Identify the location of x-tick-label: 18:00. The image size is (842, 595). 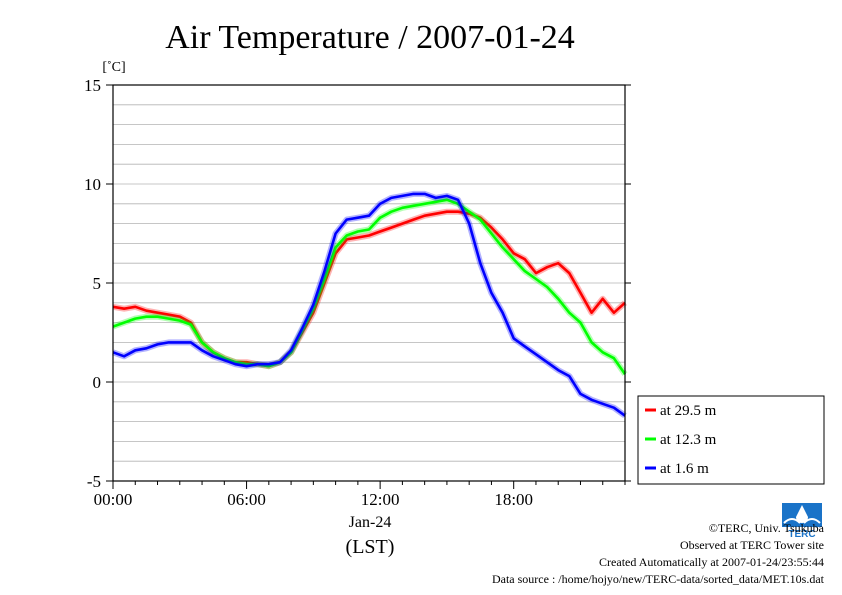
(513, 499).